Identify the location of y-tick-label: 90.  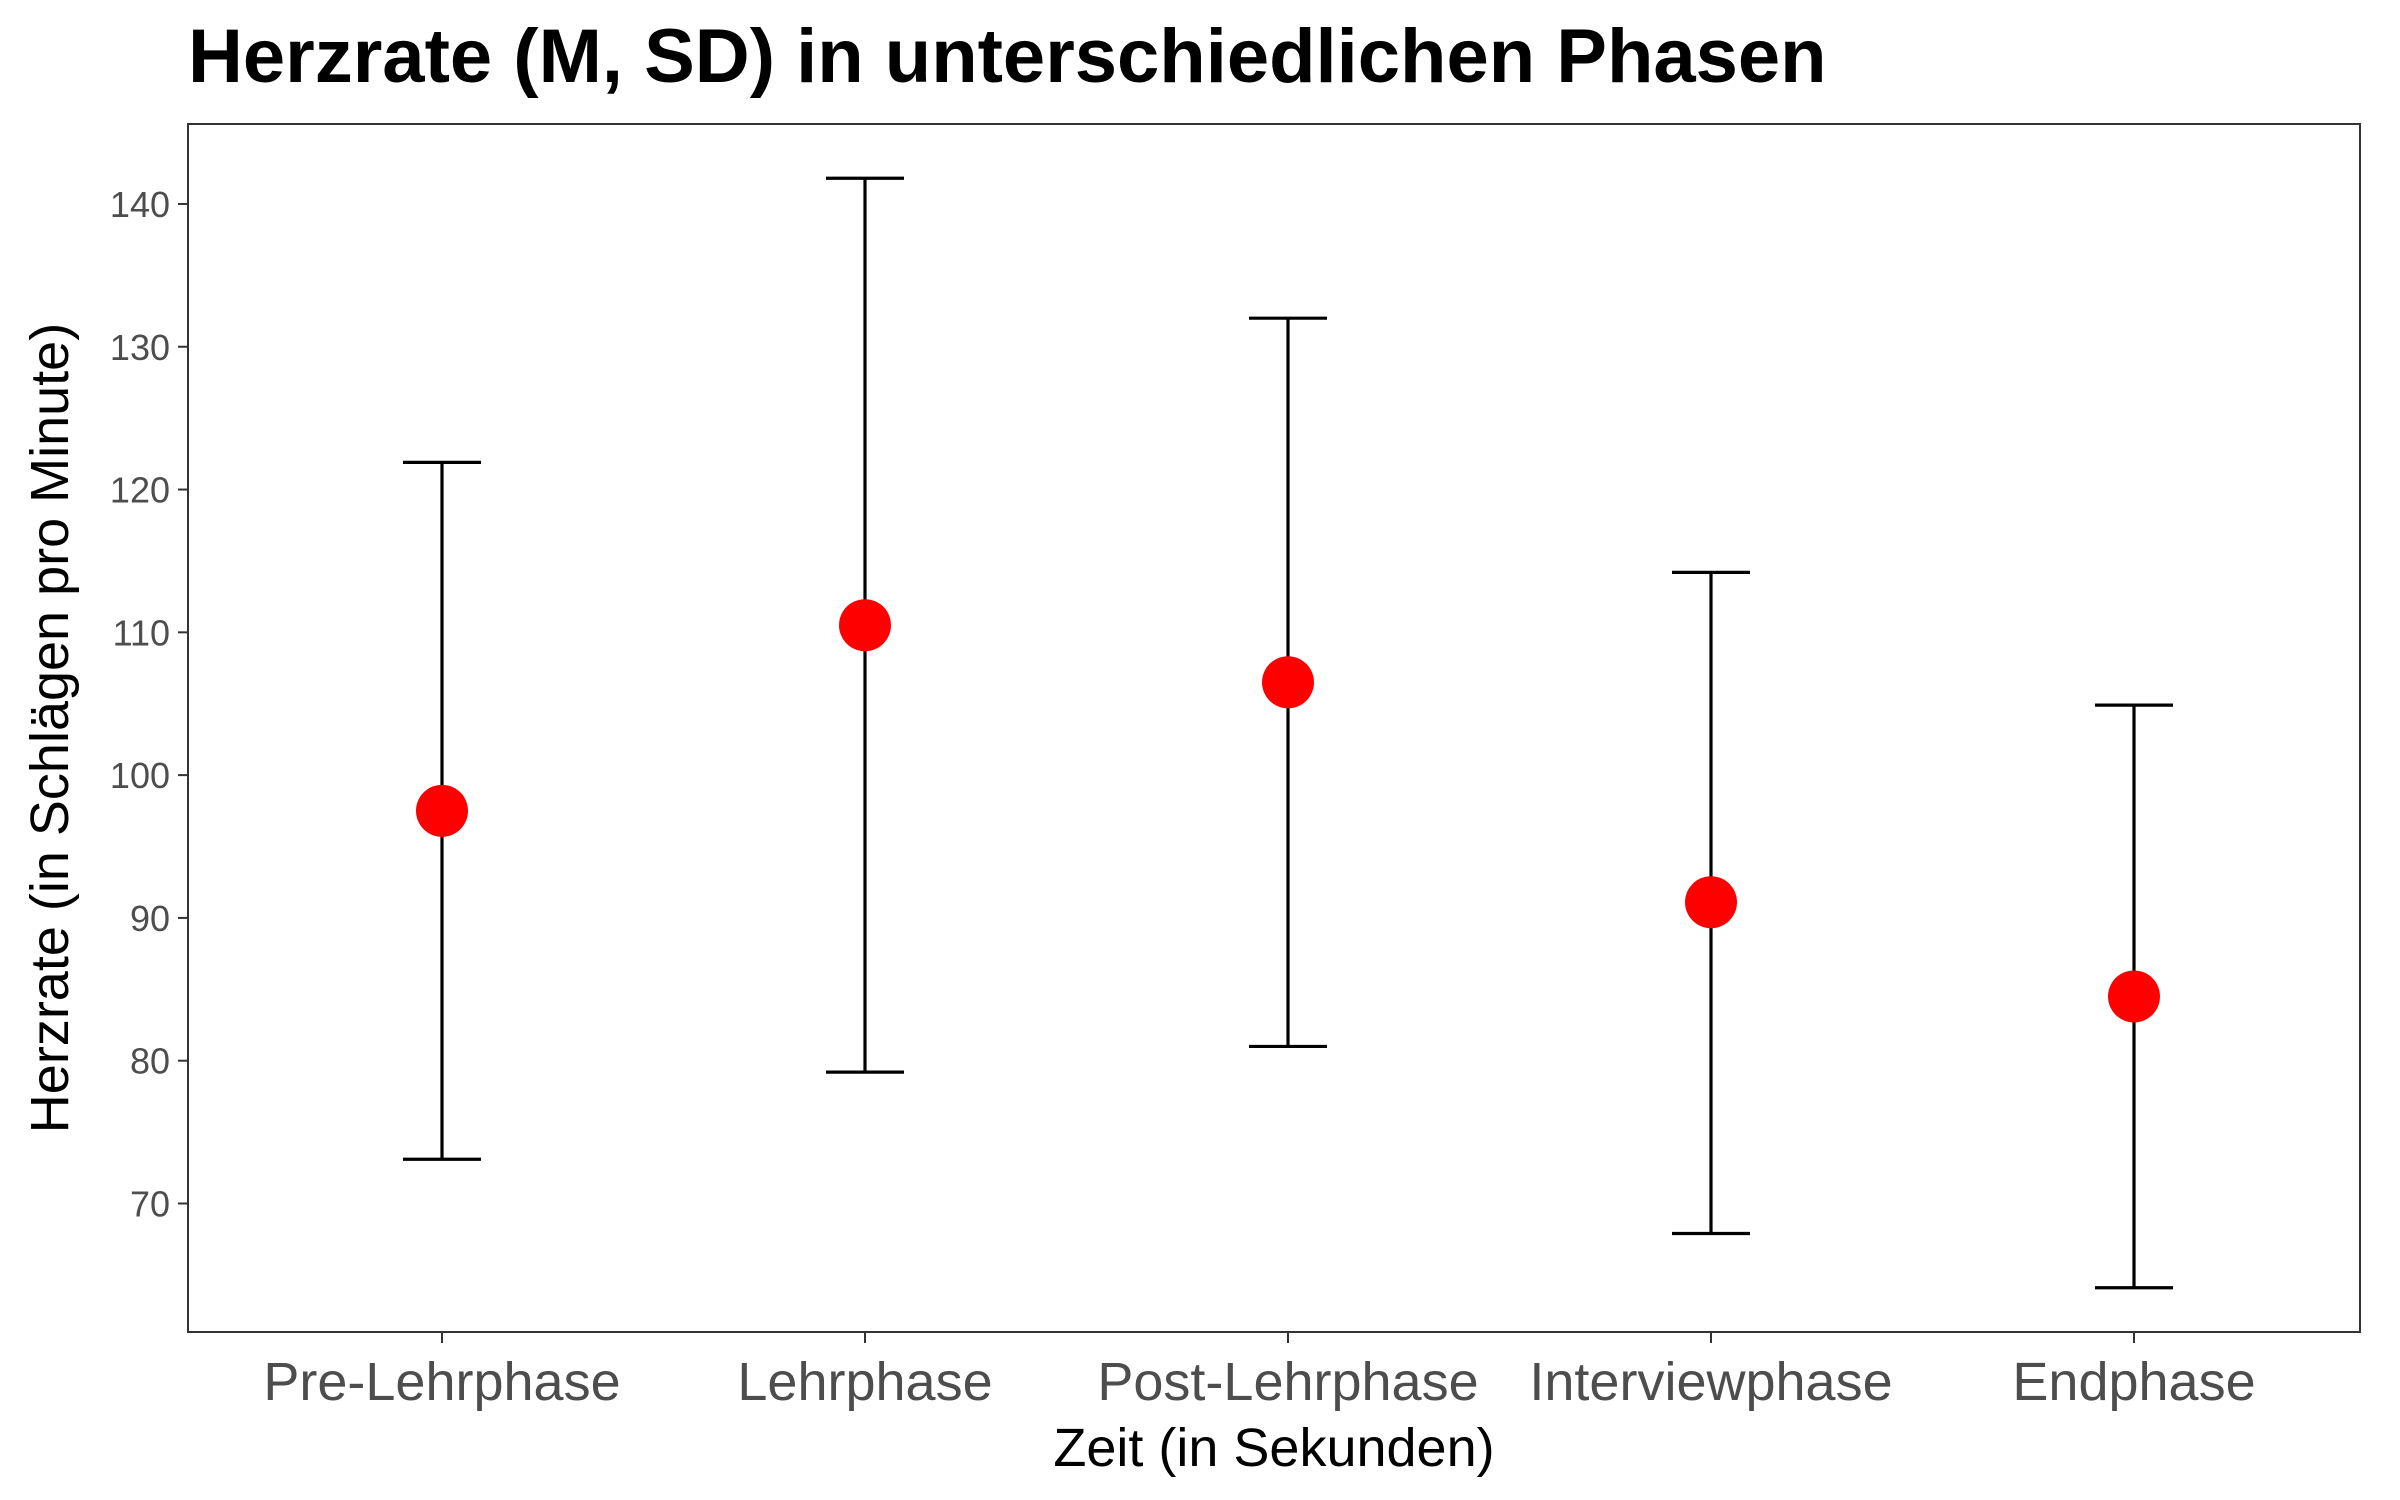
(150, 918).